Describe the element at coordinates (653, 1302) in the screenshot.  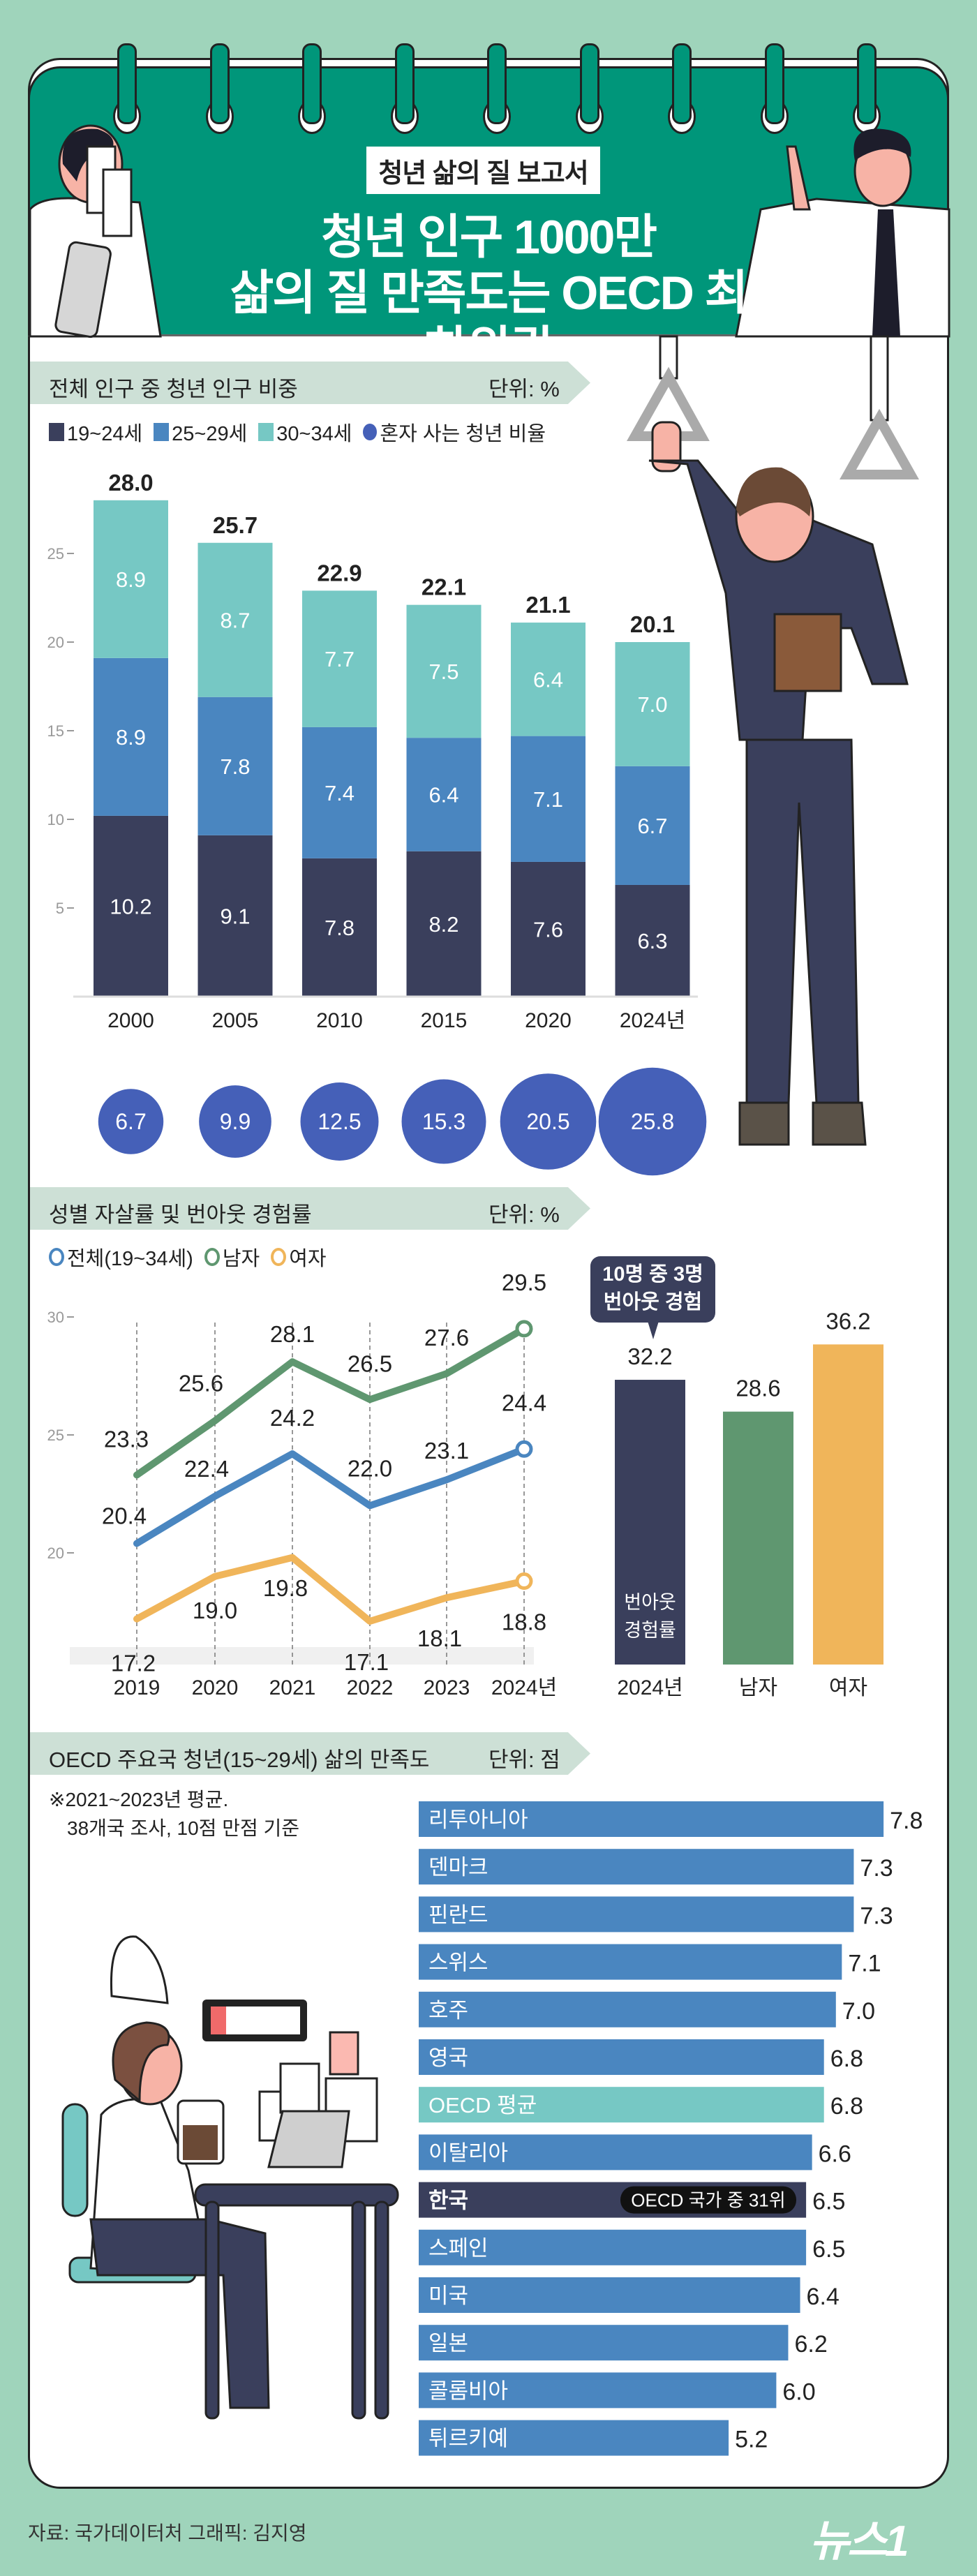
I see `callout-line-2: 번아웃 경험` at that location.